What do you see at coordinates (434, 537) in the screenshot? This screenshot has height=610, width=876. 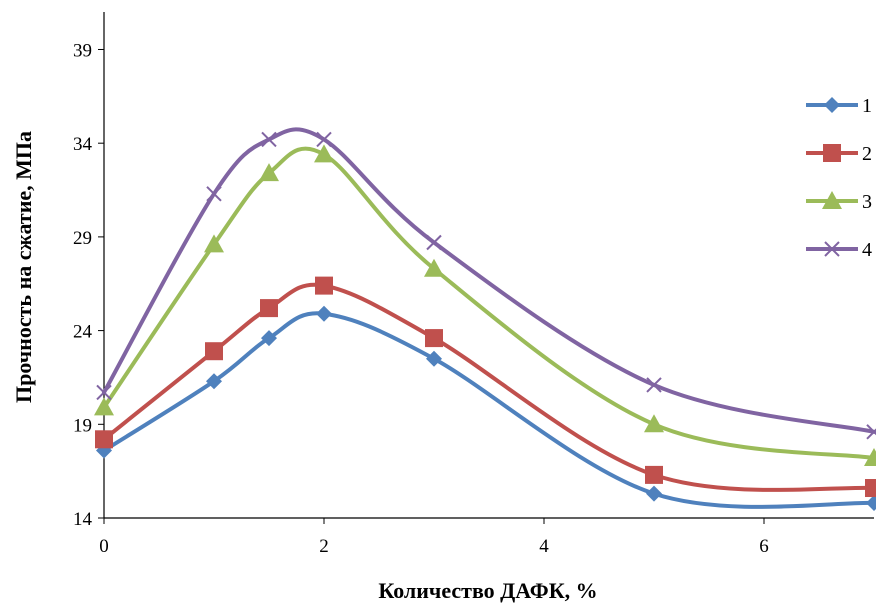 I see `x-axis-ticks: 0 2 4 6` at bounding box center [434, 537].